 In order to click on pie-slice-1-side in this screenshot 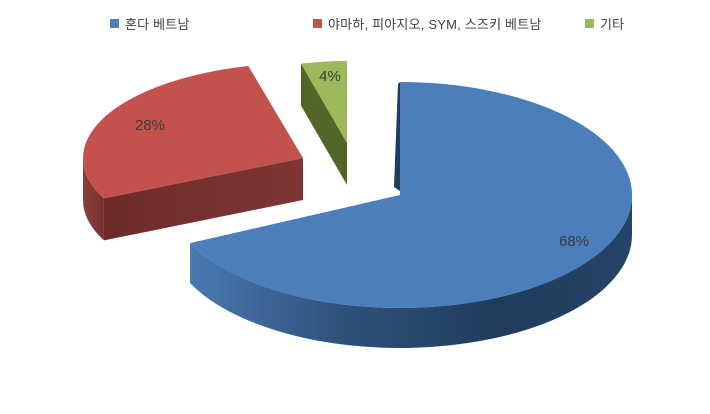, I will do `click(203, 199)`.